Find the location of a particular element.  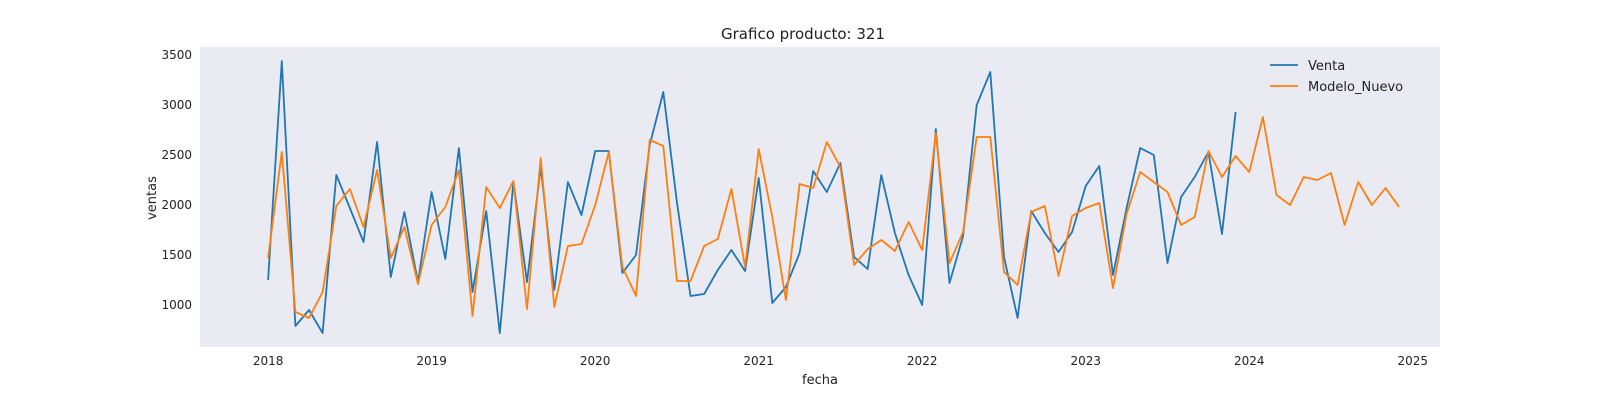

y-axis-label: ventas is located at coordinates (152, 198).